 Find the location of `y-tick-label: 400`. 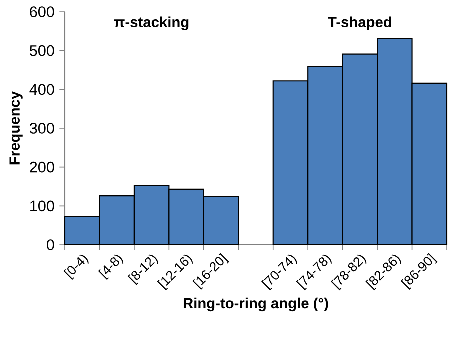

y-tick-label: 400 is located at coordinates (42, 90).